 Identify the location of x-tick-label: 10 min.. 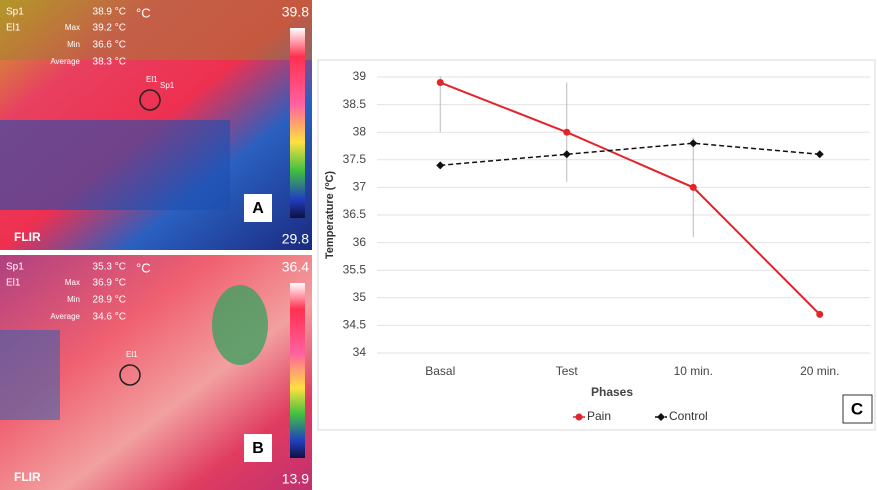
(693, 371).